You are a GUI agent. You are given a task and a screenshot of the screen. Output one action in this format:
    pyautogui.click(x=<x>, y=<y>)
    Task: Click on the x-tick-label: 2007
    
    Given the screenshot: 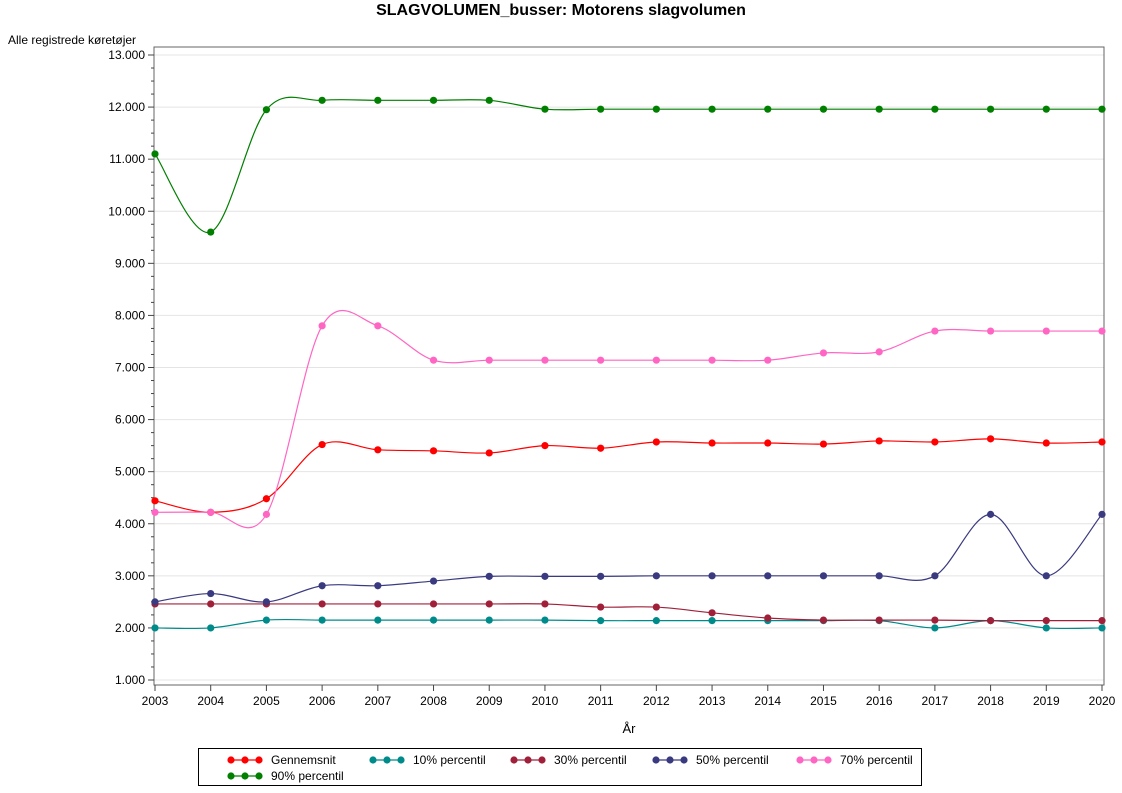 What is the action you would take?
    pyautogui.click(x=377, y=701)
    